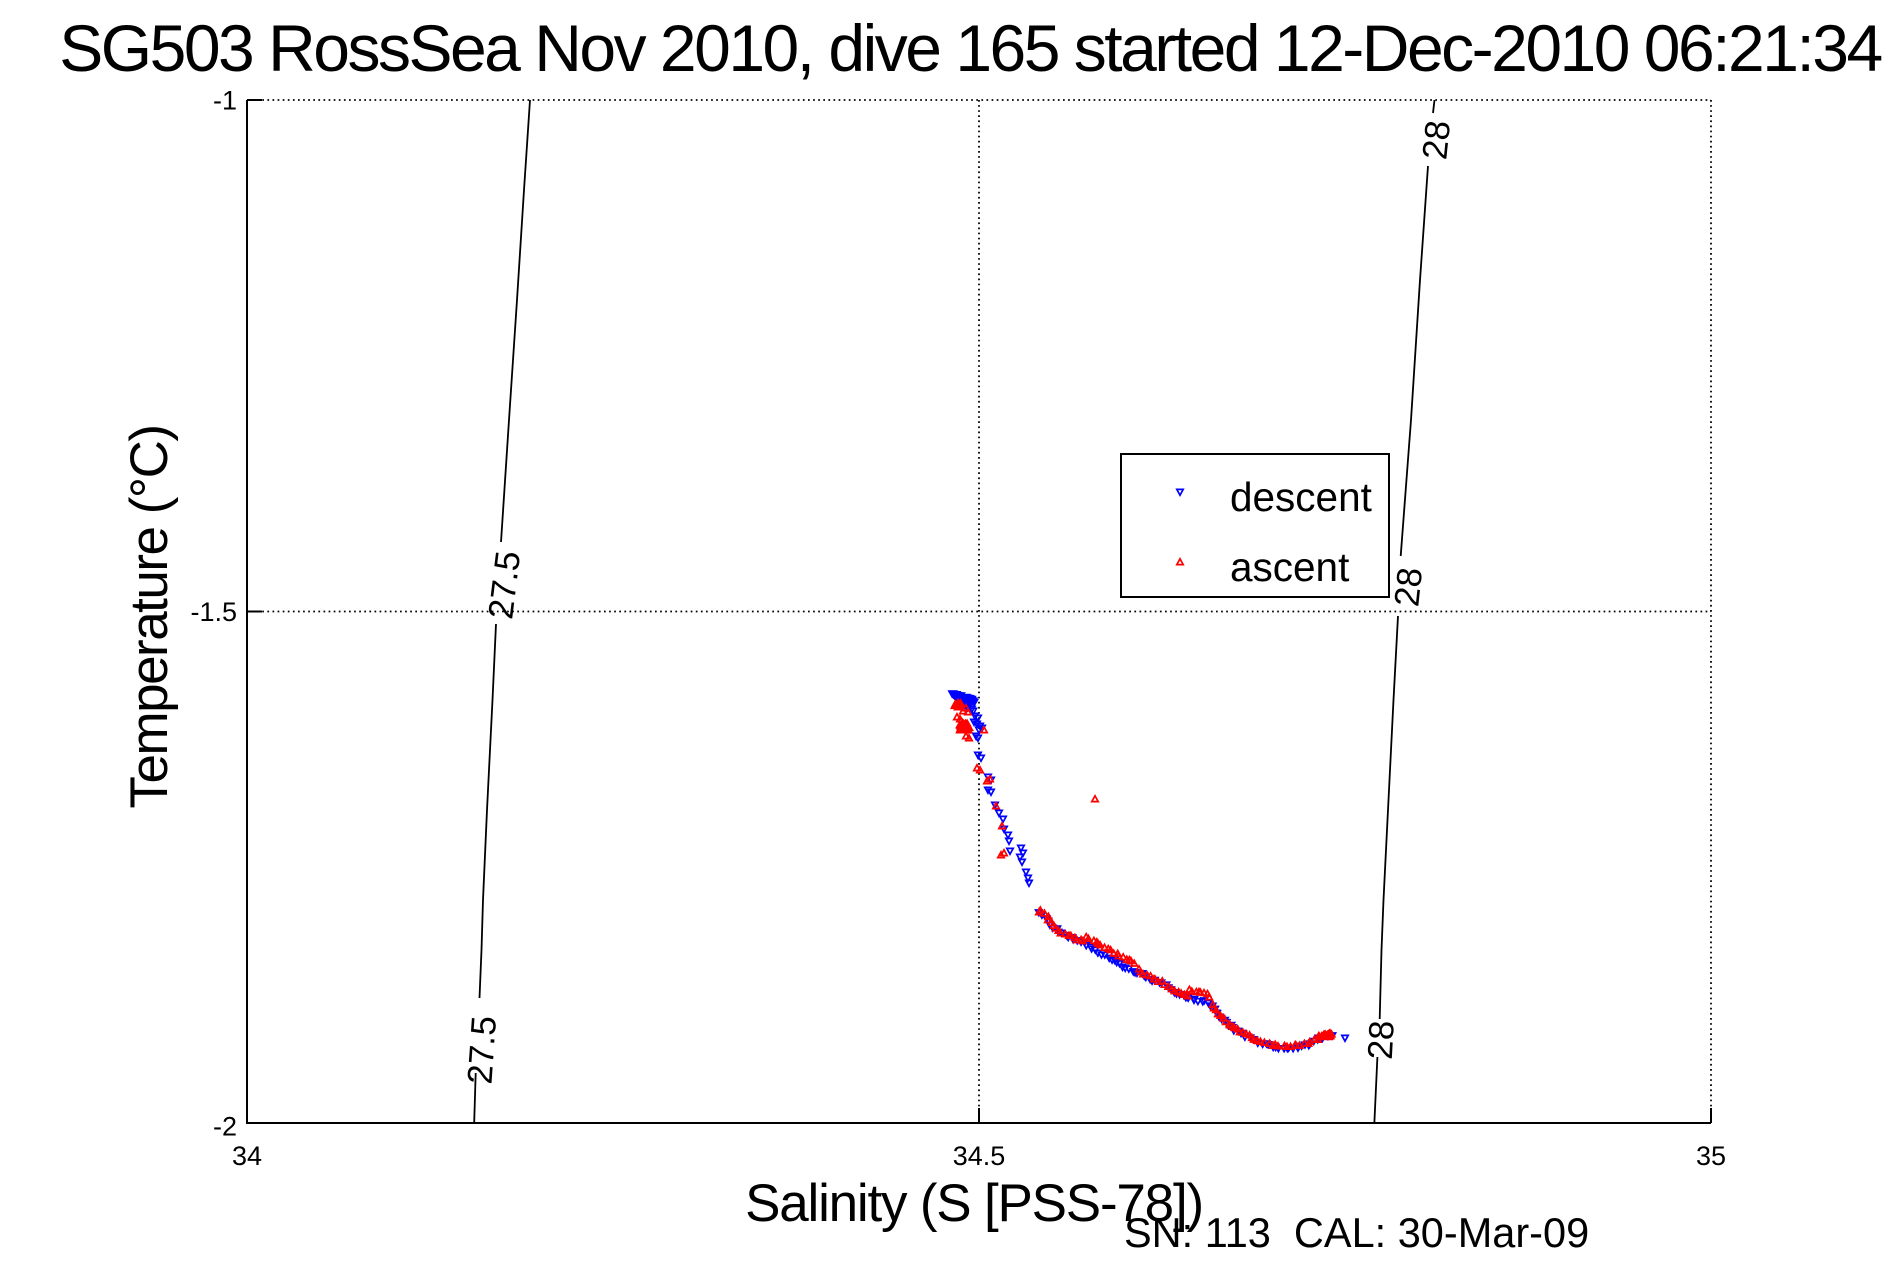 This screenshot has height=1262, width=1891. What do you see at coordinates (225, 100) in the screenshot?
I see `svg-text: -1` at bounding box center [225, 100].